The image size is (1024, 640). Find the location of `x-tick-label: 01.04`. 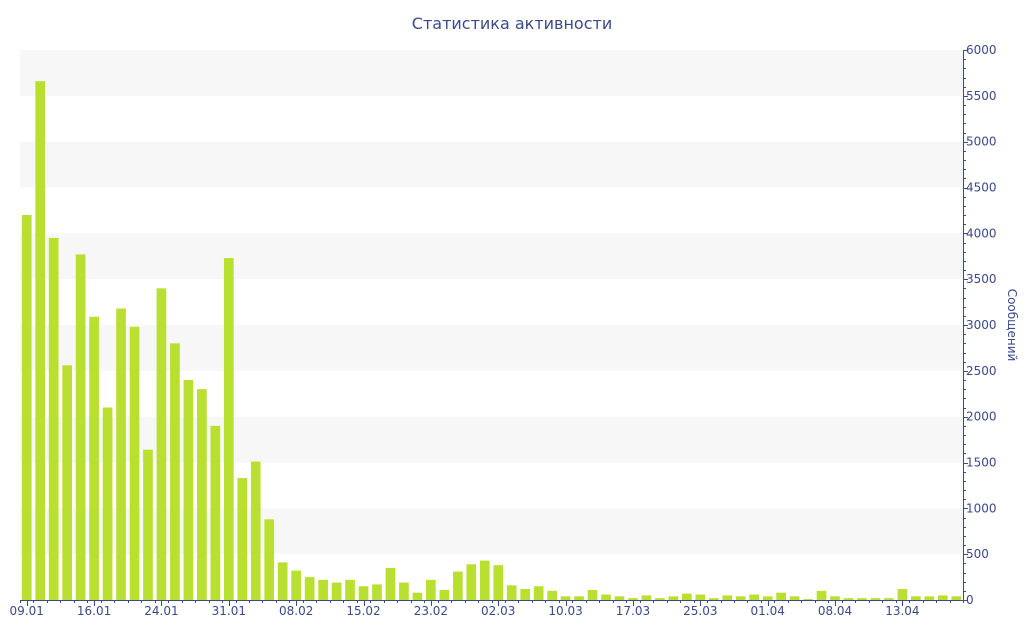

x-tick-label: 01.04 is located at coordinates (767, 611).